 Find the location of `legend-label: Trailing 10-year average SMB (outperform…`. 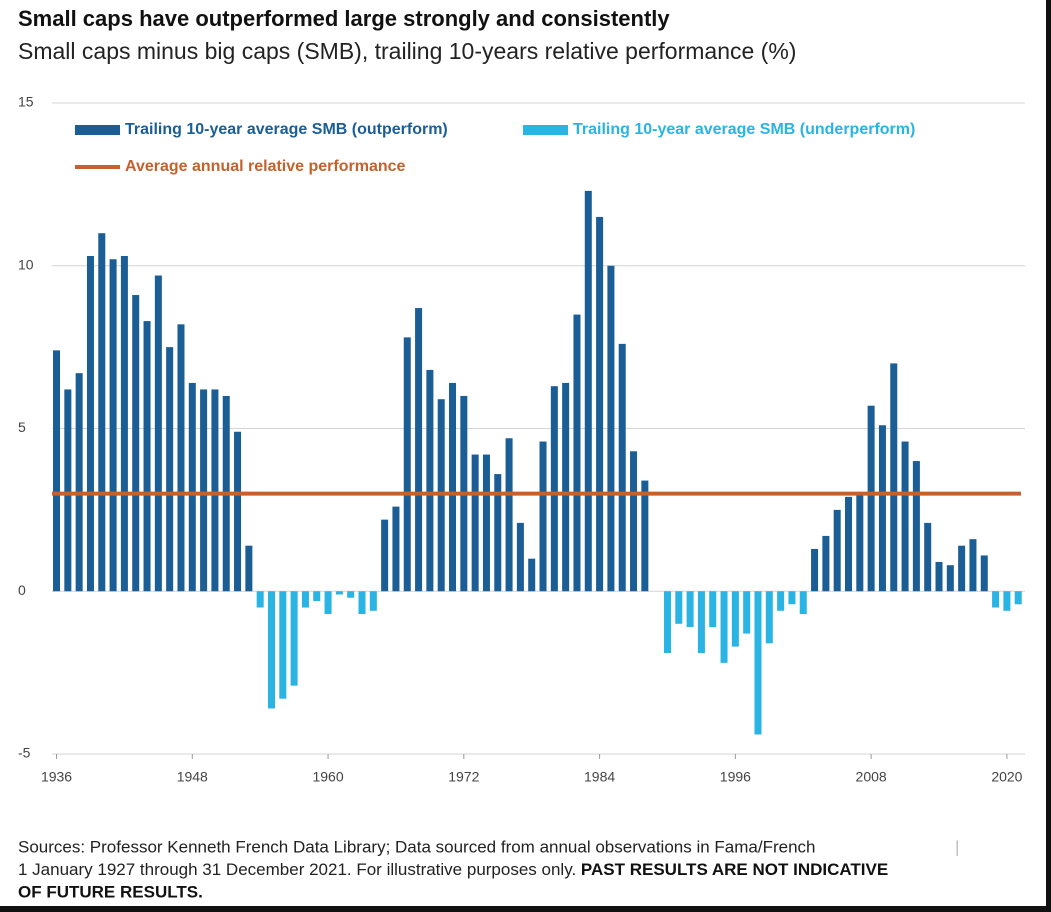

legend-label: Trailing 10-year average SMB (outperform… is located at coordinates (286, 129).